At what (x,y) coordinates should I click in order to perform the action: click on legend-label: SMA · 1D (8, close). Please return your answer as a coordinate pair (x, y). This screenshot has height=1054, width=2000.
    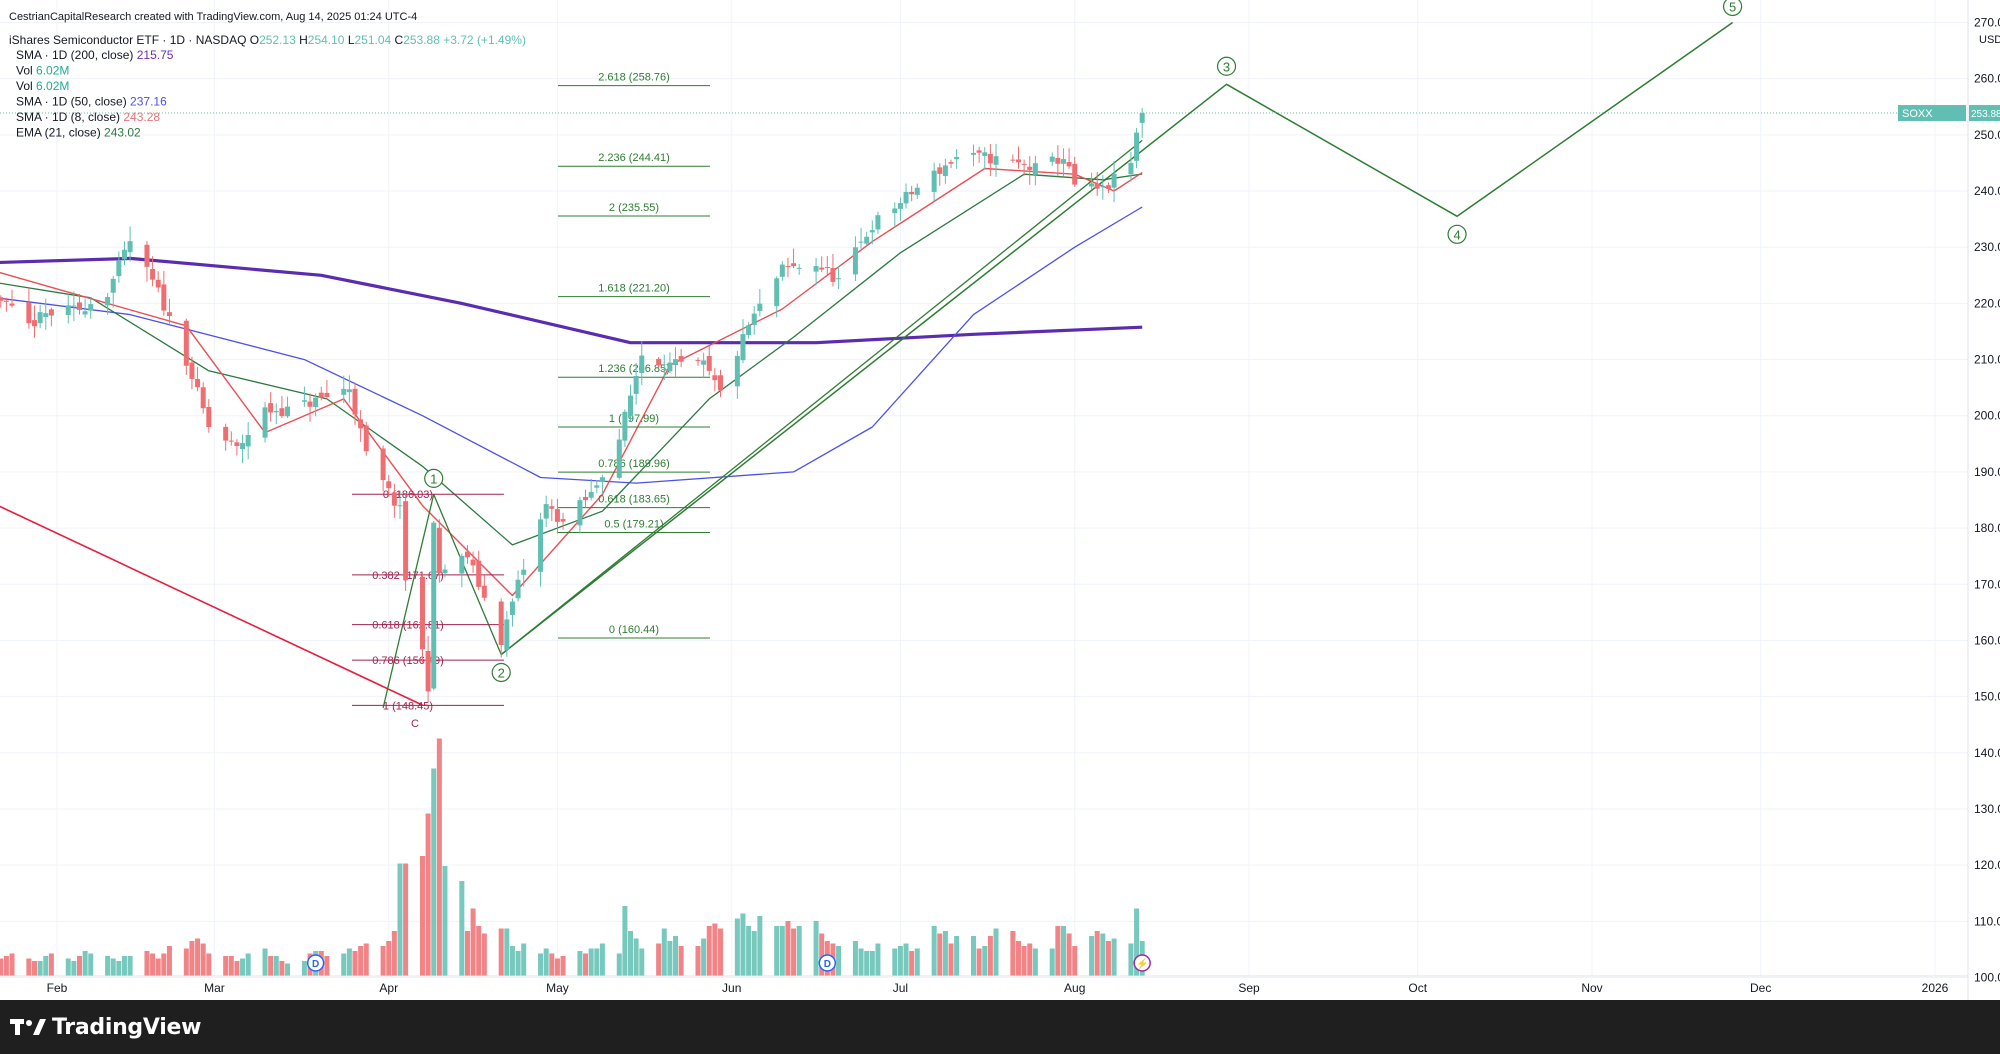
    Looking at the image, I should click on (69, 117).